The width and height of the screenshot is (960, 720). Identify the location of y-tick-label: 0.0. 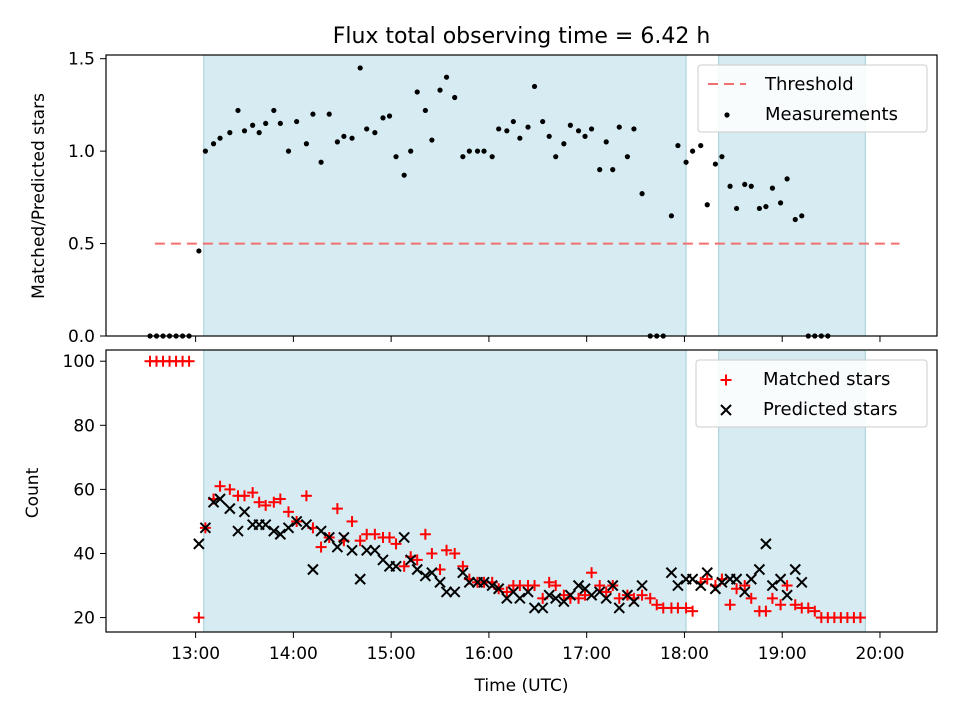
(81, 337).